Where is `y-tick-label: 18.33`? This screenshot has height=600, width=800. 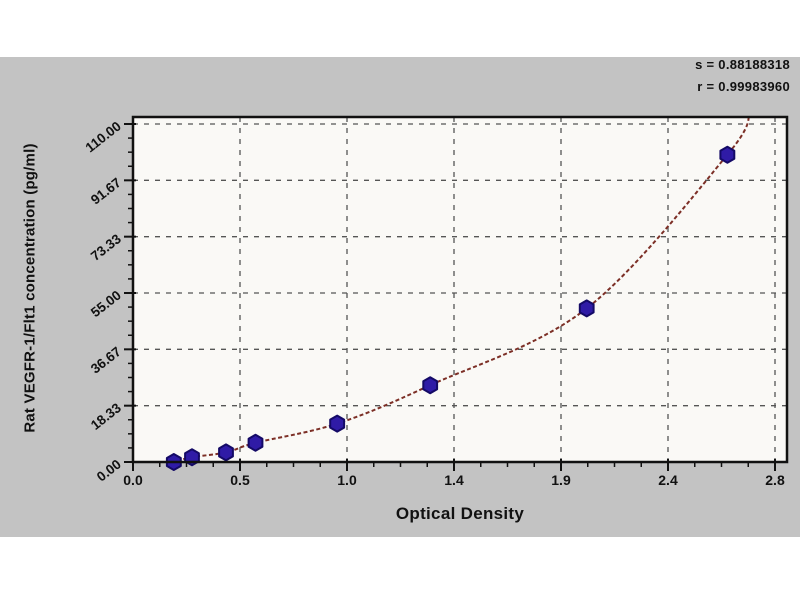
y-tick-label: 18.33 is located at coordinates (106, 416).